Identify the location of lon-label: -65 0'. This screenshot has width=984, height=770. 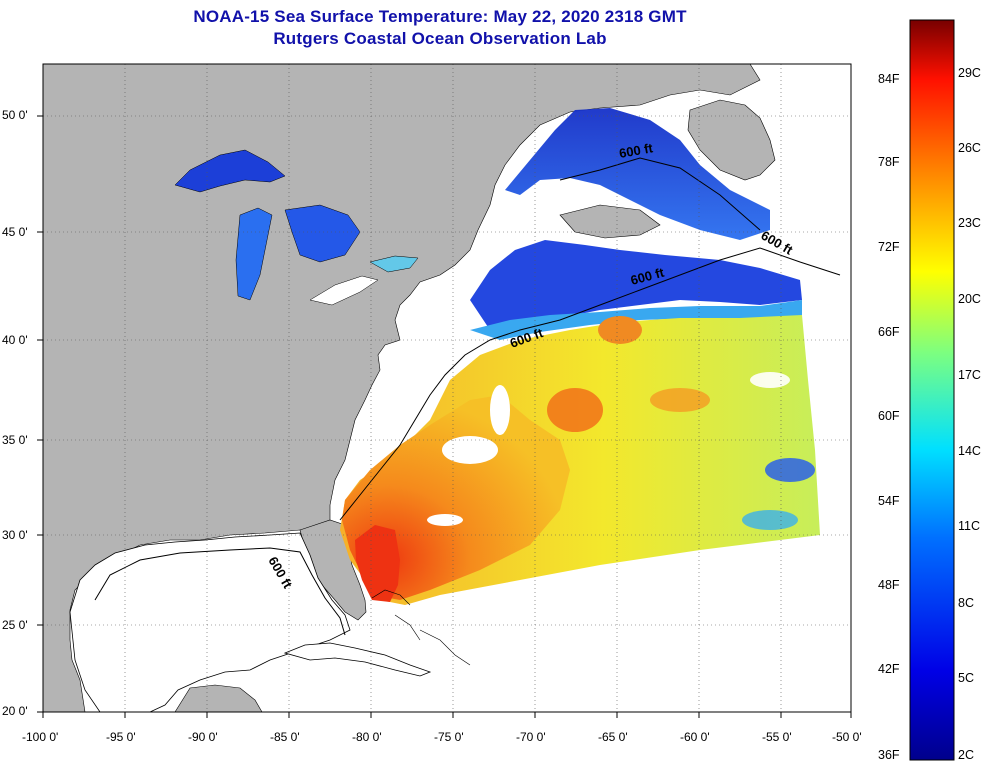
(613, 737).